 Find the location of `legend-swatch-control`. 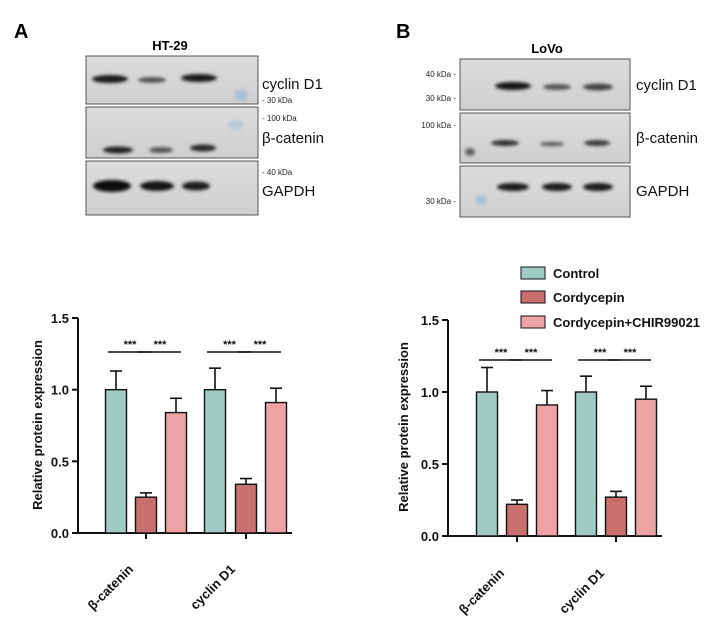

legend-swatch-control is located at coordinates (533, 273).